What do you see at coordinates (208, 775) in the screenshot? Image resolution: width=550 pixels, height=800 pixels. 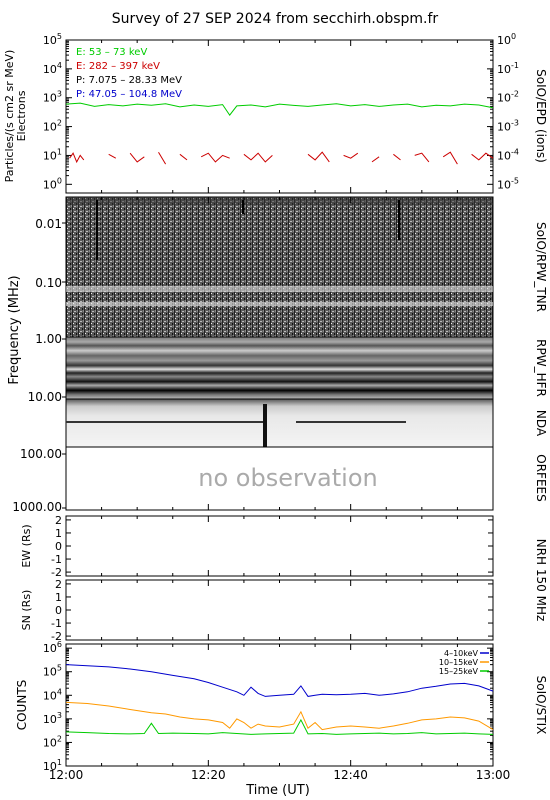 I see `xtick-label: 12:20` at bounding box center [208, 775].